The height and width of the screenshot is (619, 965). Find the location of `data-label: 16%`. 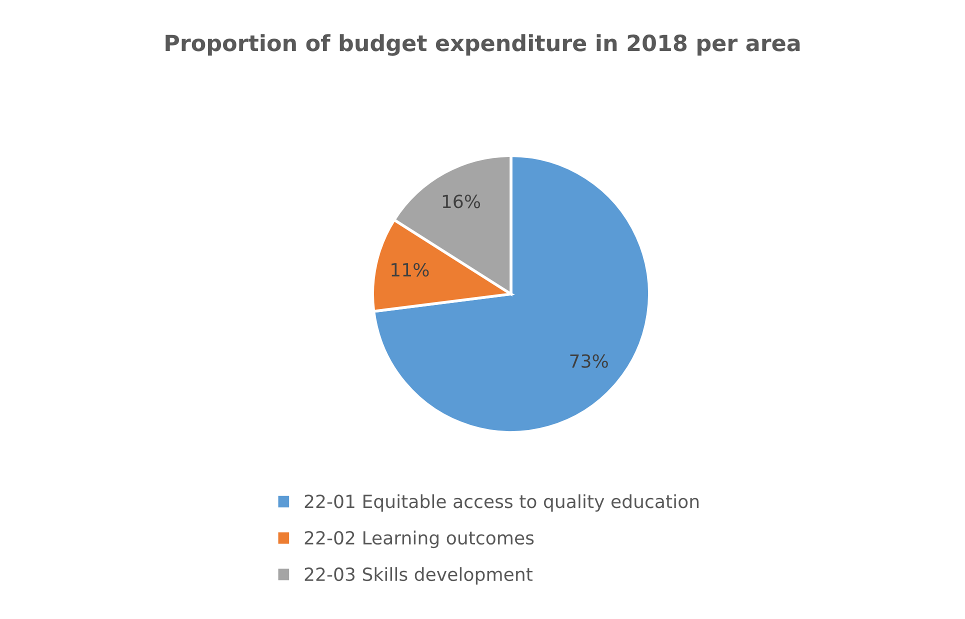

data-label: 16% is located at coordinates (461, 201).